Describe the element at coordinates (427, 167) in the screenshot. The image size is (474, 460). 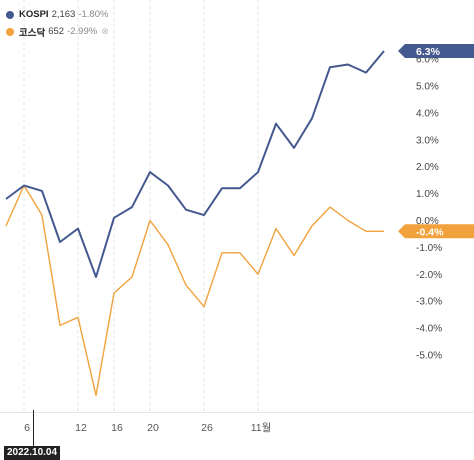
I see `y-tick-label: 2.0%` at that location.